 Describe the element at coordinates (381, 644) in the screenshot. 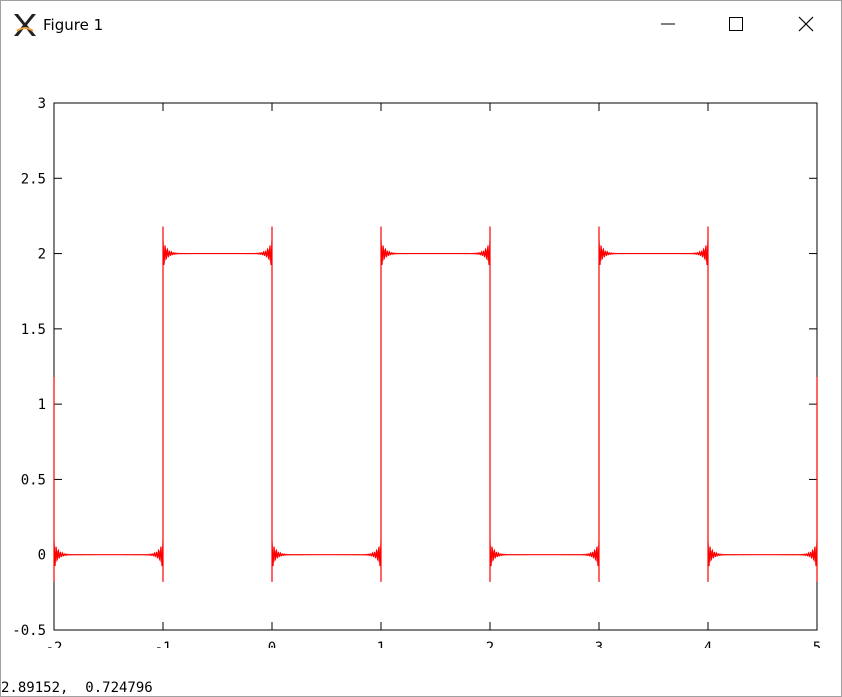

I see `x-tick-label: 1` at that location.